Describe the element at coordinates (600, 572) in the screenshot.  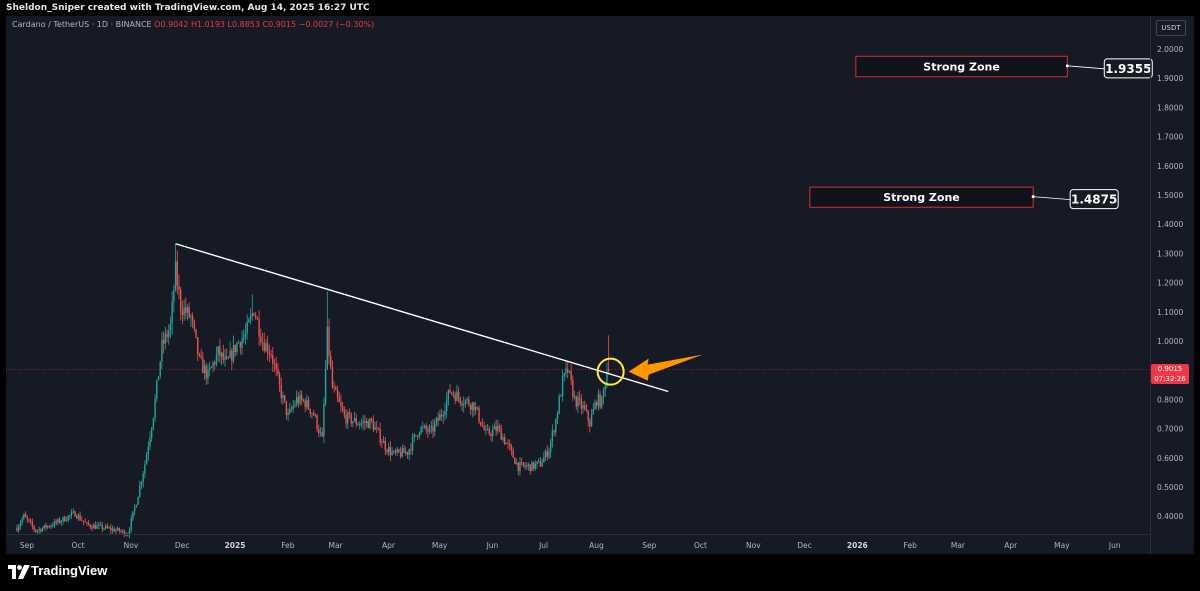
I see `footer-bar` at that location.